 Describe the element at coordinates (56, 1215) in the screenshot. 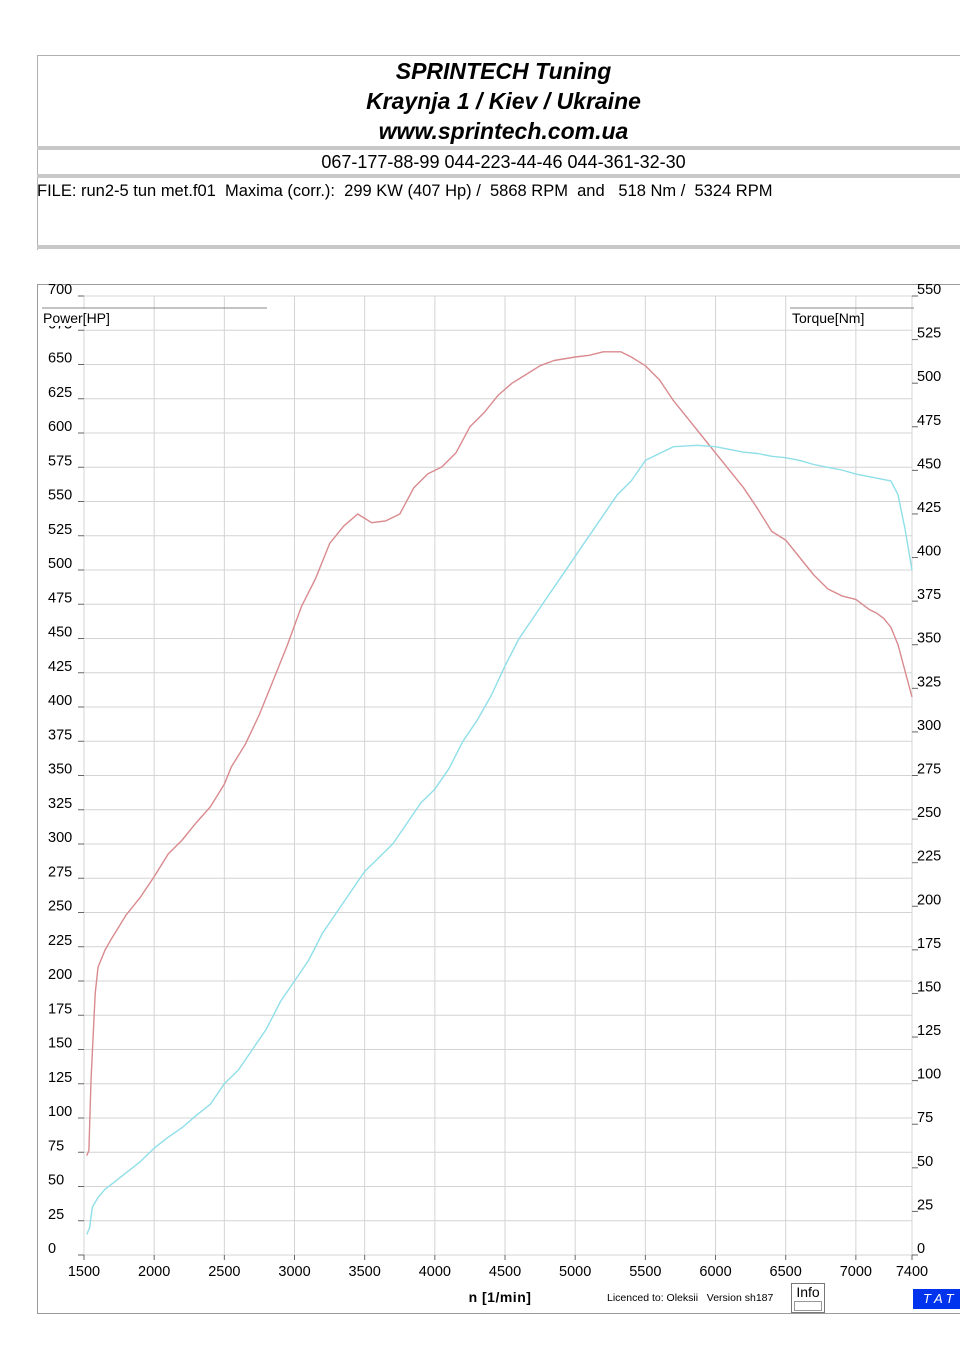

I see `left-tick-label: 25` at that location.